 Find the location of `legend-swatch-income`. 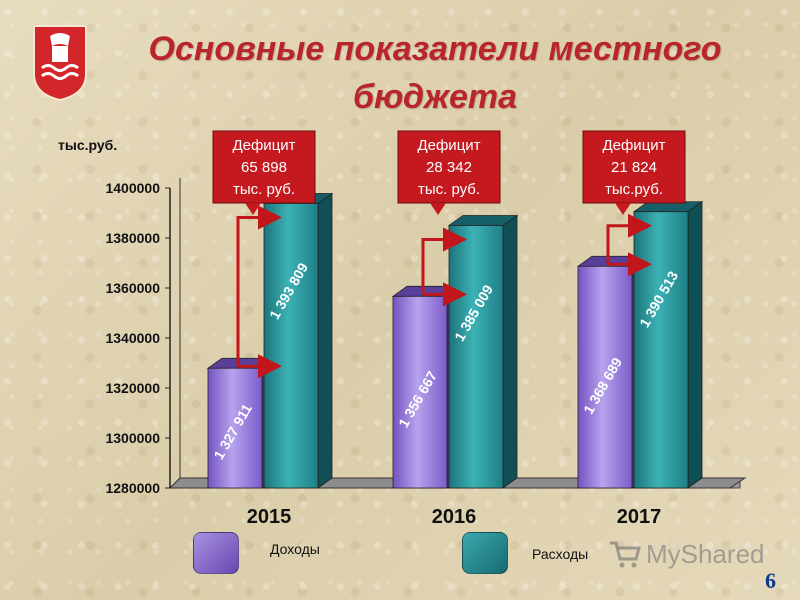

legend-swatch-income is located at coordinates (216, 553).